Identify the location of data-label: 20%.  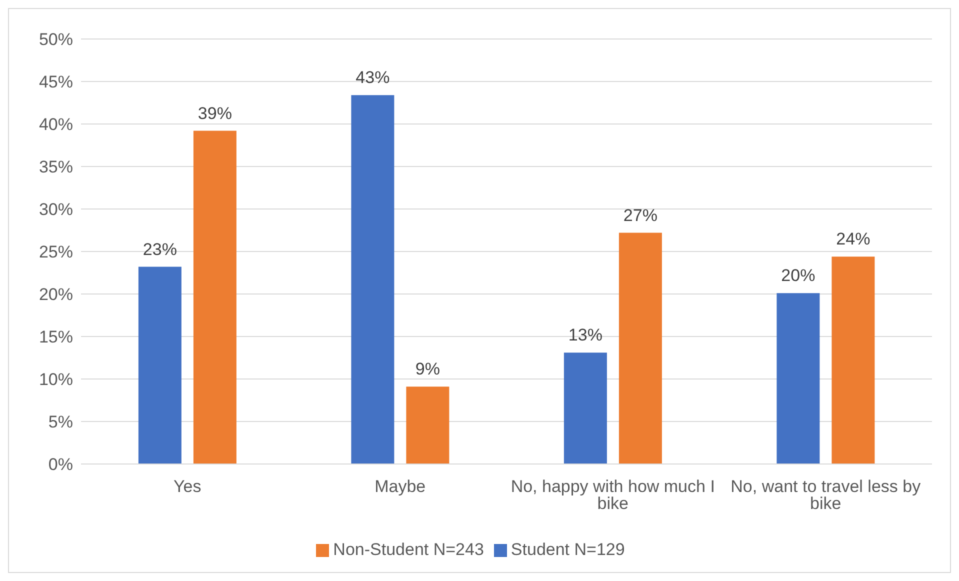
(798, 276).